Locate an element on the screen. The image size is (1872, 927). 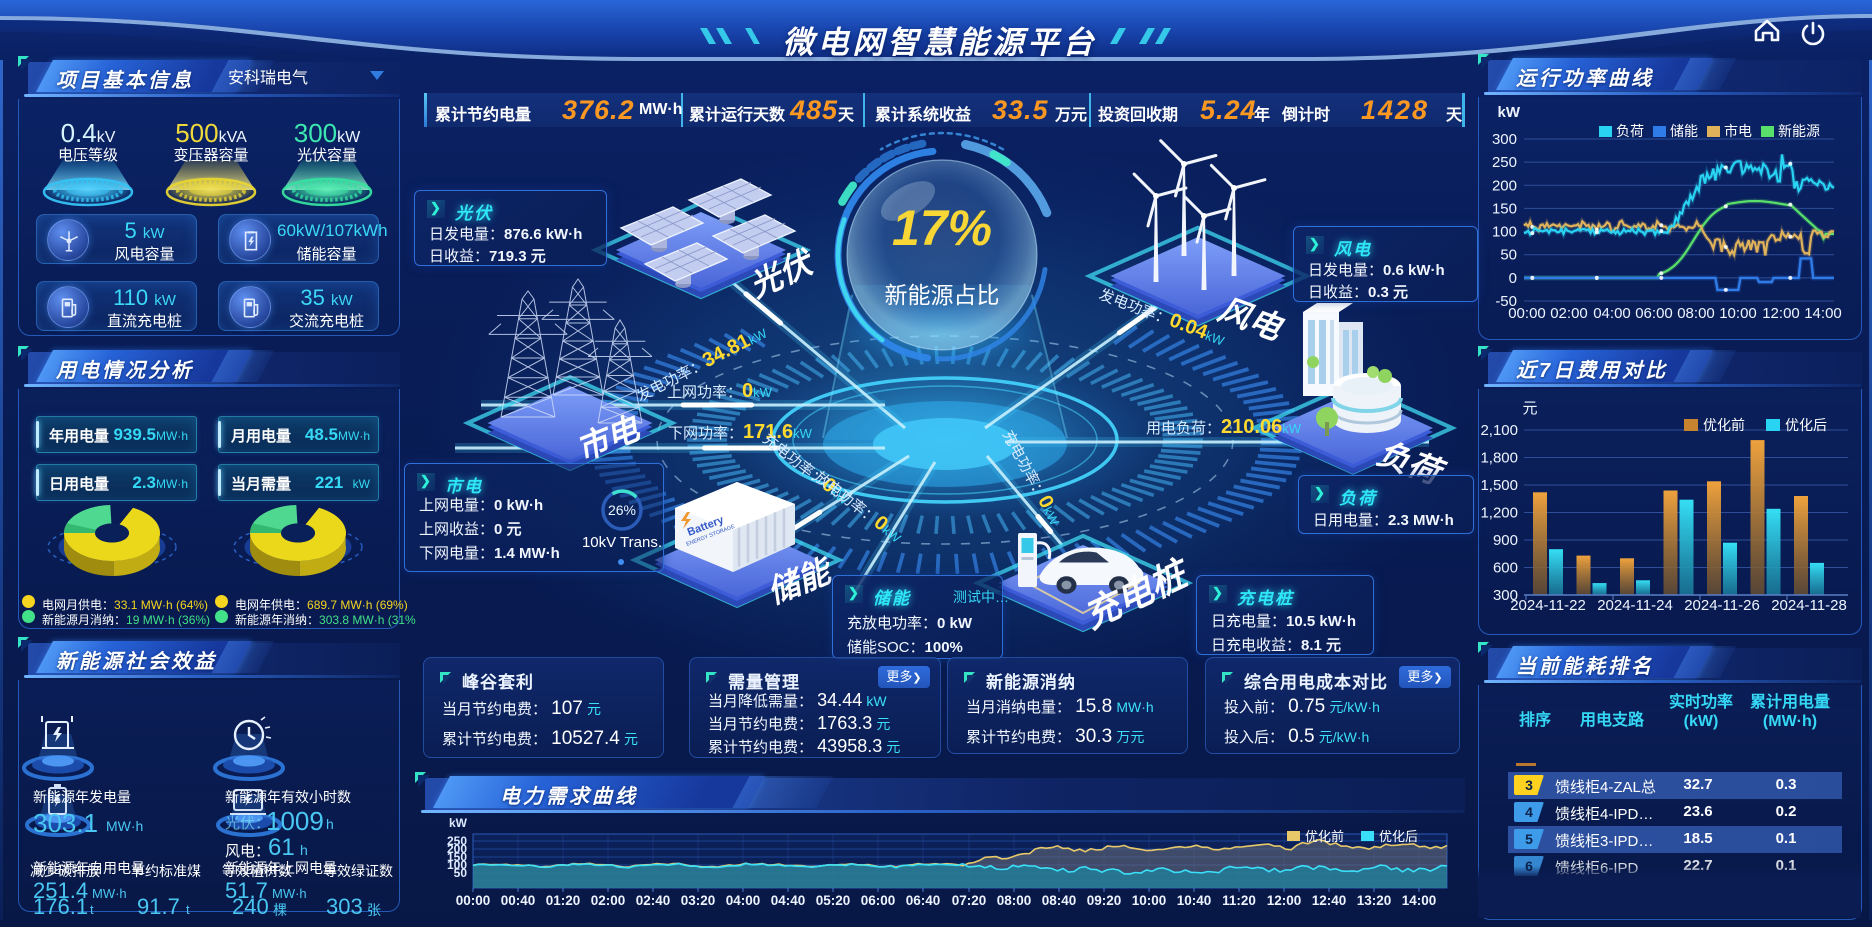
svg-text: 储能 is located at coordinates (1684, 131).